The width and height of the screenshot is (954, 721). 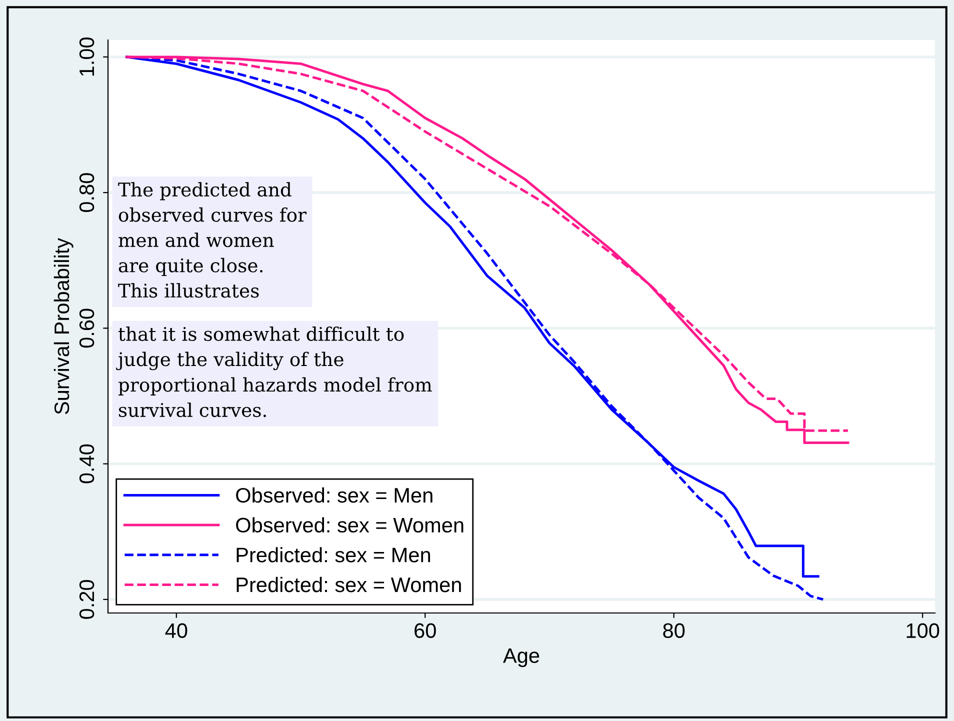 What do you see at coordinates (333, 554) in the screenshot?
I see `legend-label: Predicted: sex = Men` at bounding box center [333, 554].